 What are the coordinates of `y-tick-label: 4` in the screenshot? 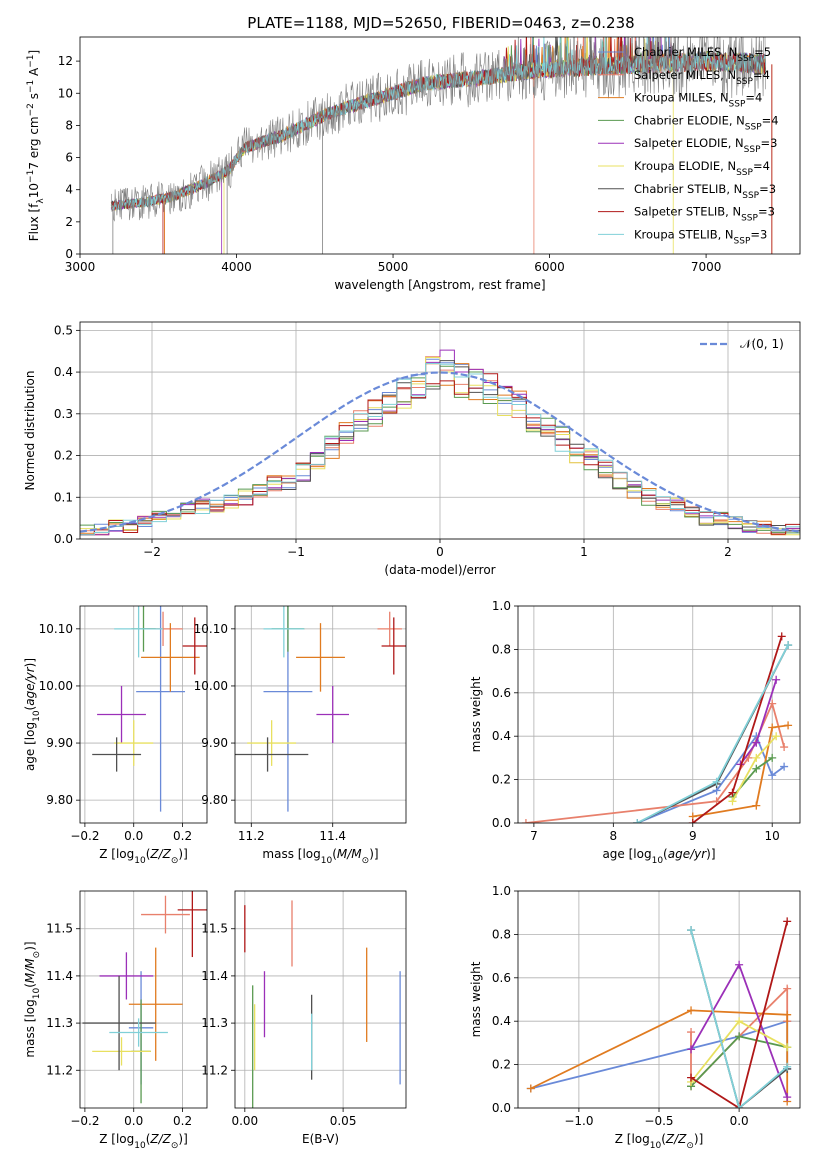 It's located at (69, 190).